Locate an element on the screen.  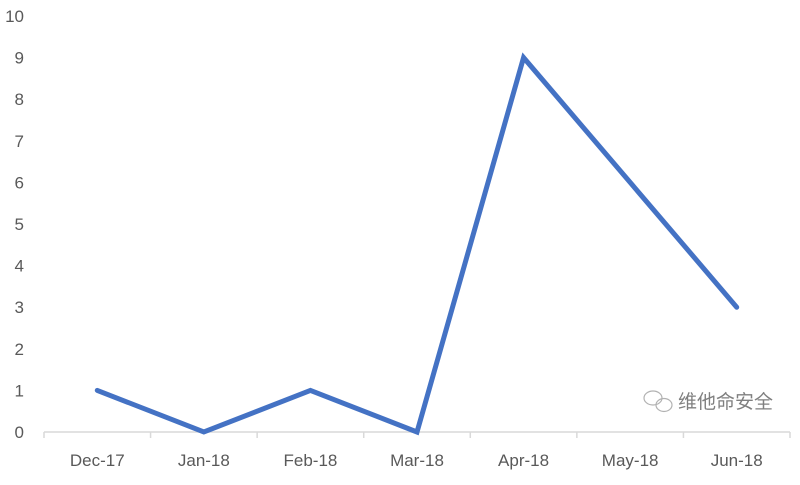
y-tick-label: 3 is located at coordinates (19, 307).